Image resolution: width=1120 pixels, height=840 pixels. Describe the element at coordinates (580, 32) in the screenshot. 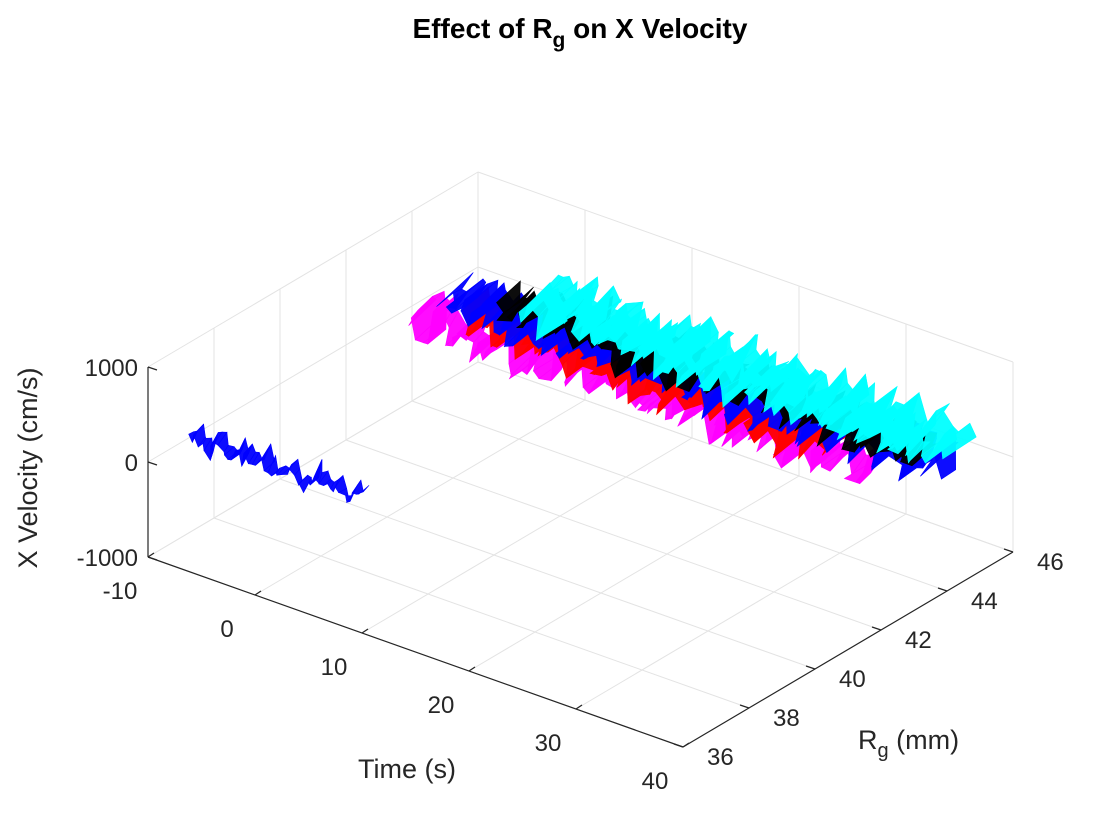

I see `chart-title: Effect of Rg on X Velocity` at that location.